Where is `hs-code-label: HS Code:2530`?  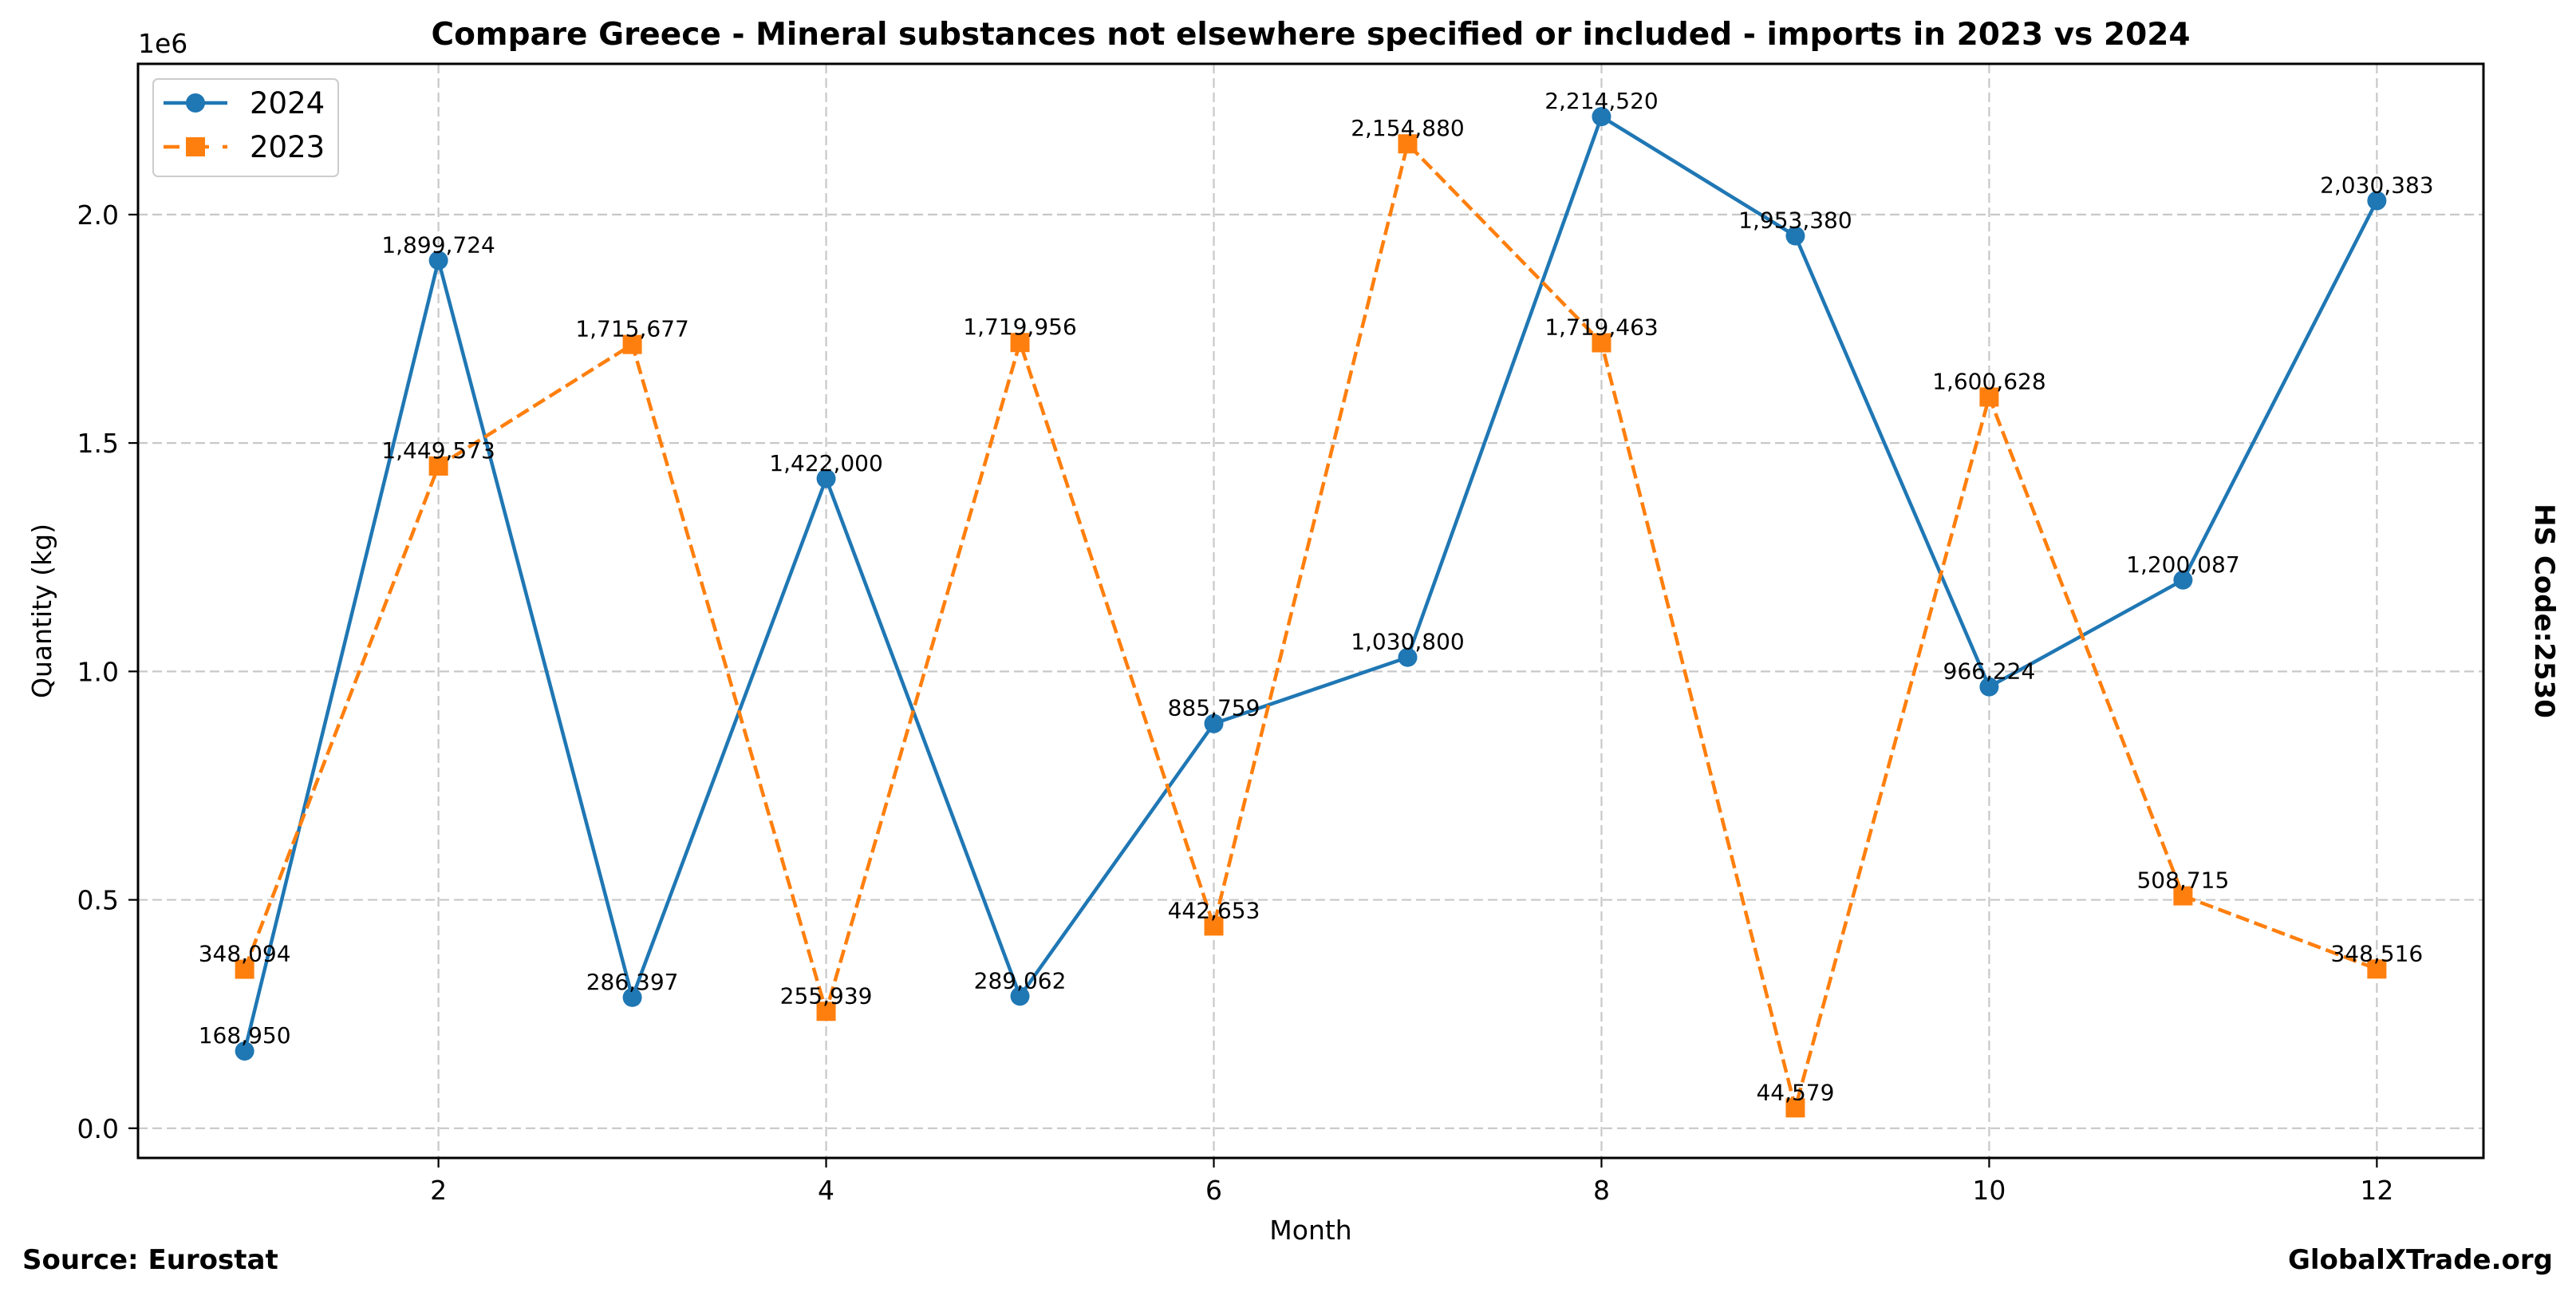 hs-code-label: HS Code:2530 is located at coordinates (2544, 611).